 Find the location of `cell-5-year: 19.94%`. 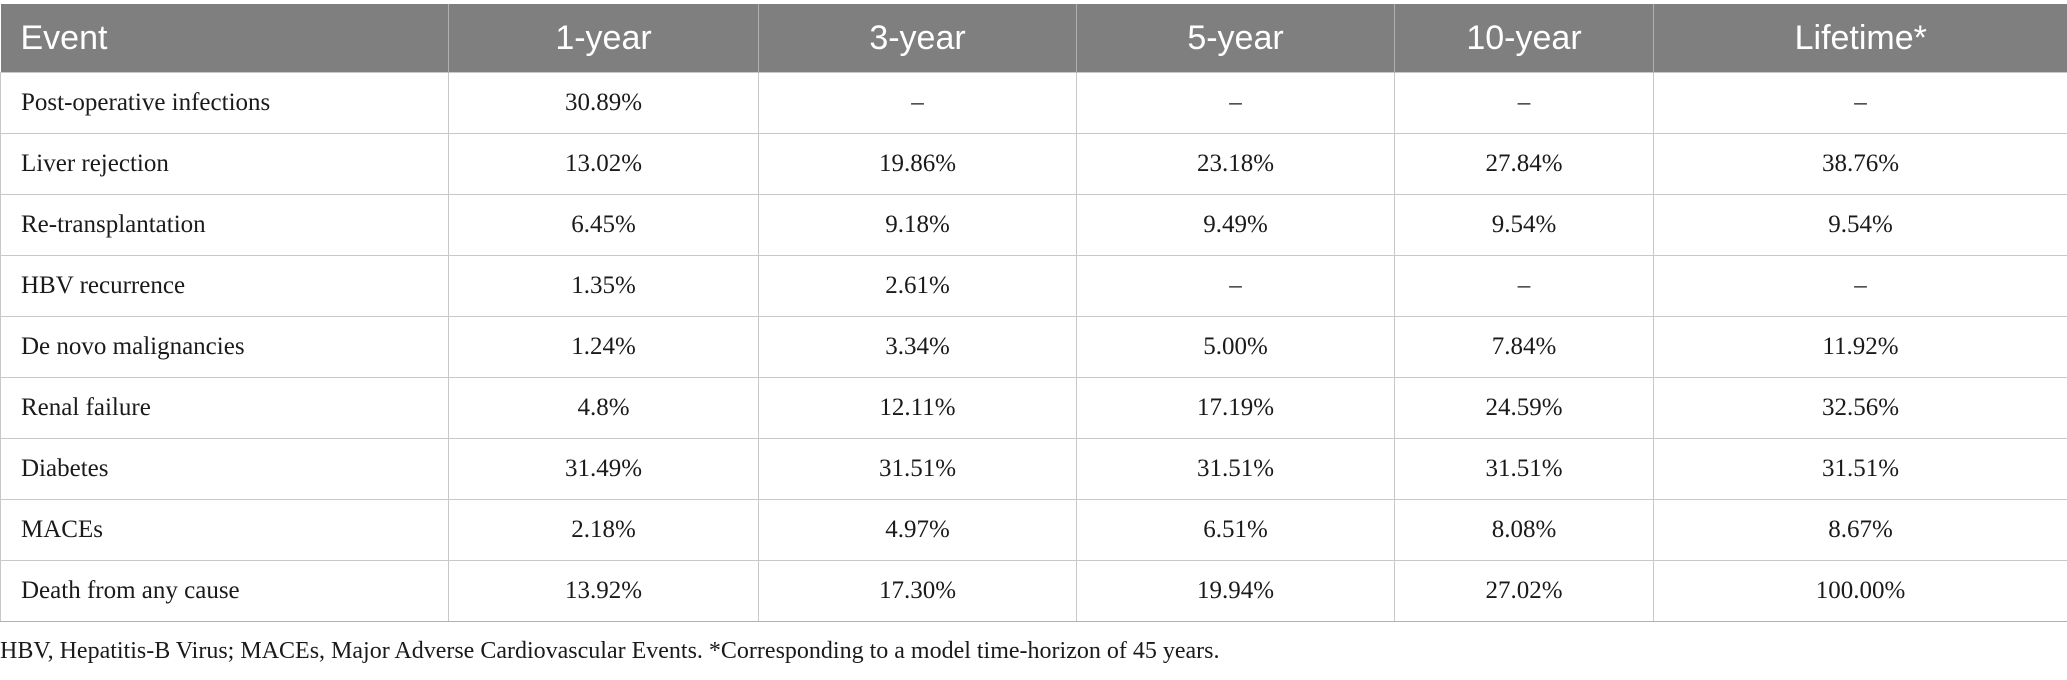

cell-5-year: 19.94% is located at coordinates (1235, 591).